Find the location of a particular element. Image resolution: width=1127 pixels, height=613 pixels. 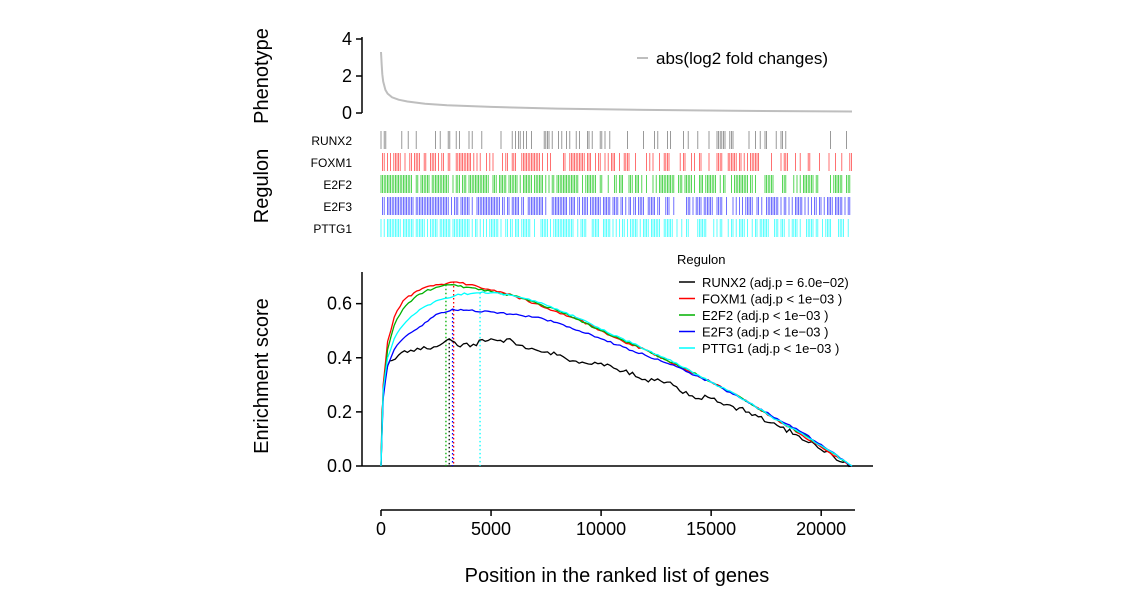

x-tick-label: 15000 is located at coordinates (711, 529).